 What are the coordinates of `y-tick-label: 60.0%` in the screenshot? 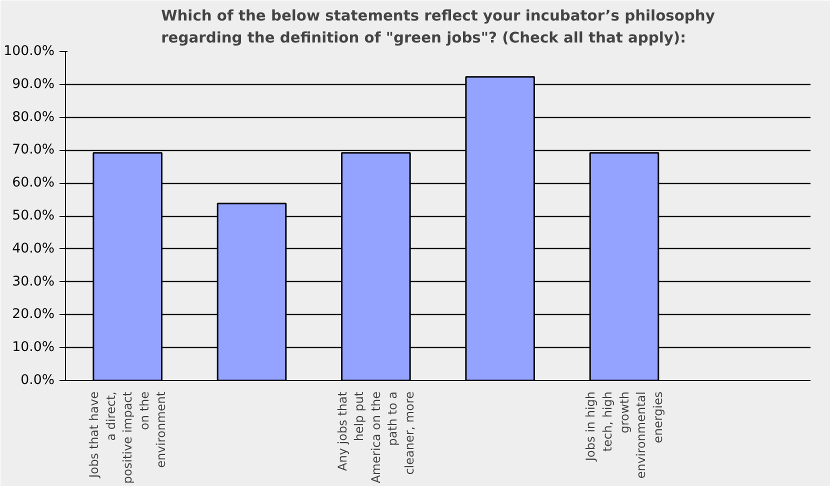 It's located at (33, 183).